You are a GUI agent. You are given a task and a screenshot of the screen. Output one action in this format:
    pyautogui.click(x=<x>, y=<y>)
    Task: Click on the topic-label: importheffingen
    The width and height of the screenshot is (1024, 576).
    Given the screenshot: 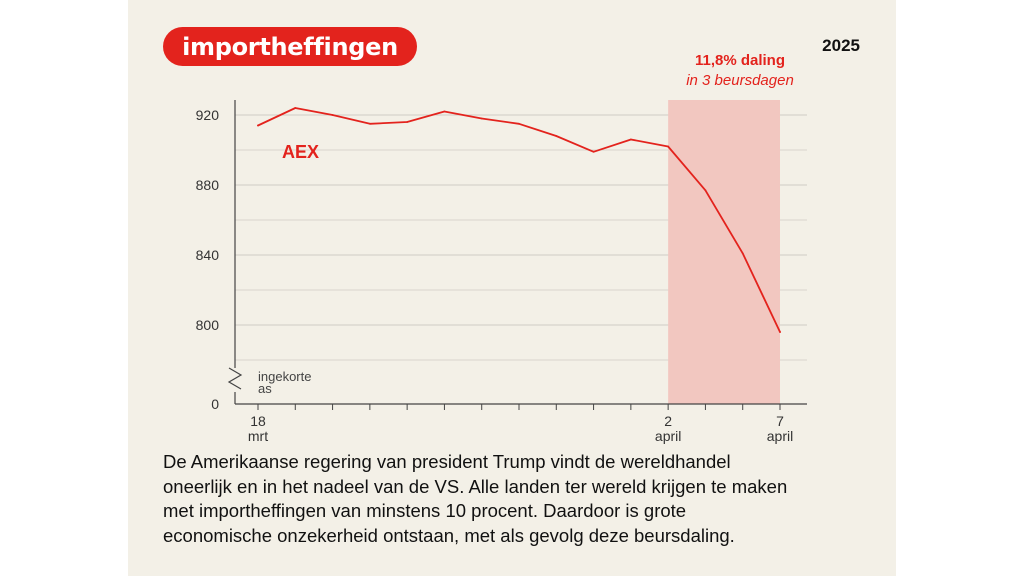 What is the action you would take?
    pyautogui.click(x=290, y=46)
    